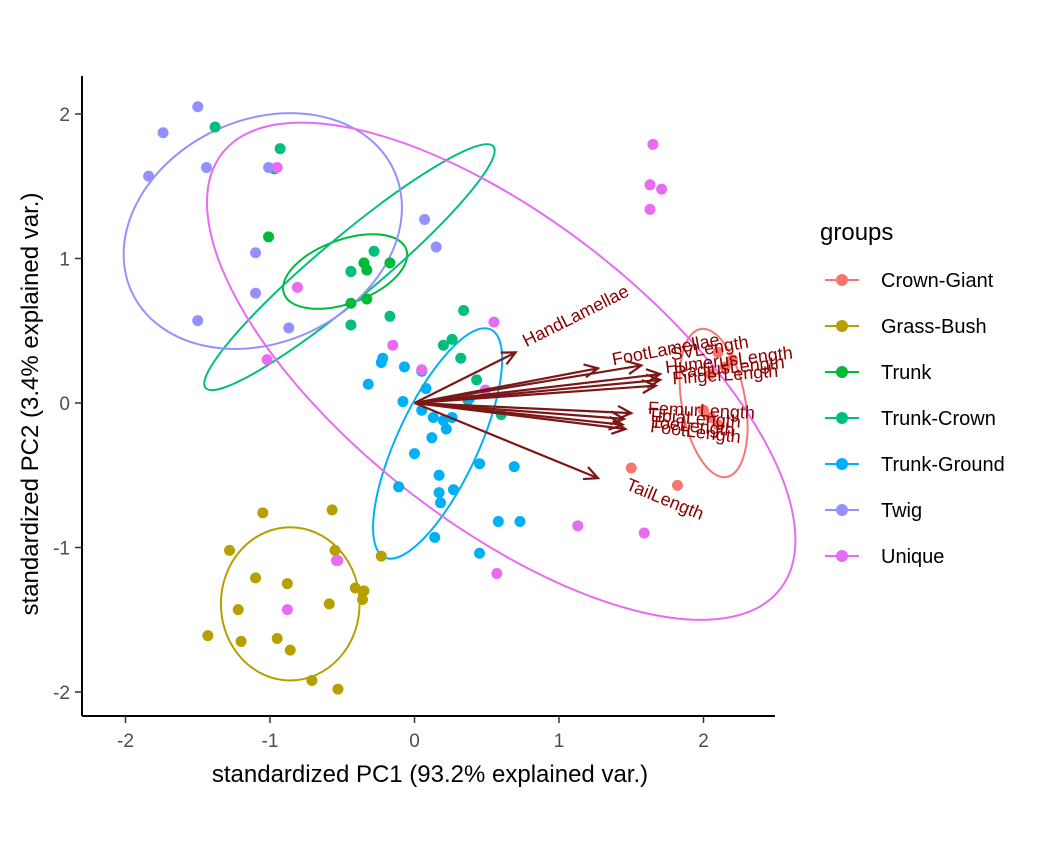 The width and height of the screenshot is (1056, 864). Describe the element at coordinates (906, 373) in the screenshot. I see `legend-label-trunk: Trunk` at that location.